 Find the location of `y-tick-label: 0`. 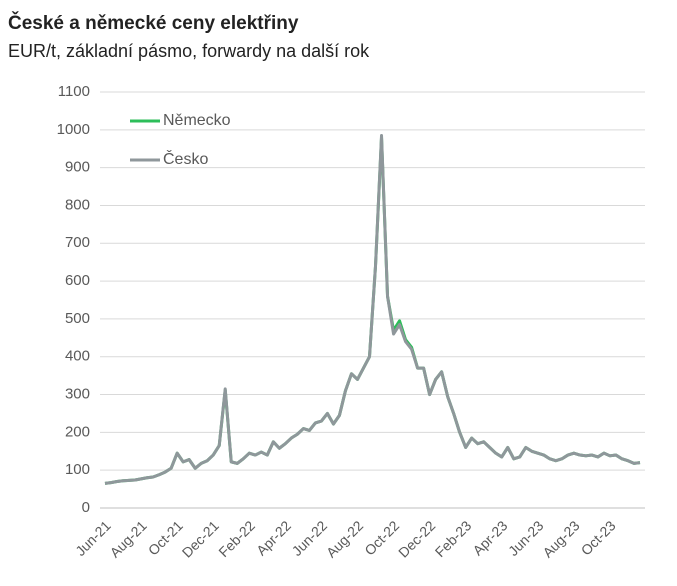

y-tick-label: 0 is located at coordinates (86, 507).